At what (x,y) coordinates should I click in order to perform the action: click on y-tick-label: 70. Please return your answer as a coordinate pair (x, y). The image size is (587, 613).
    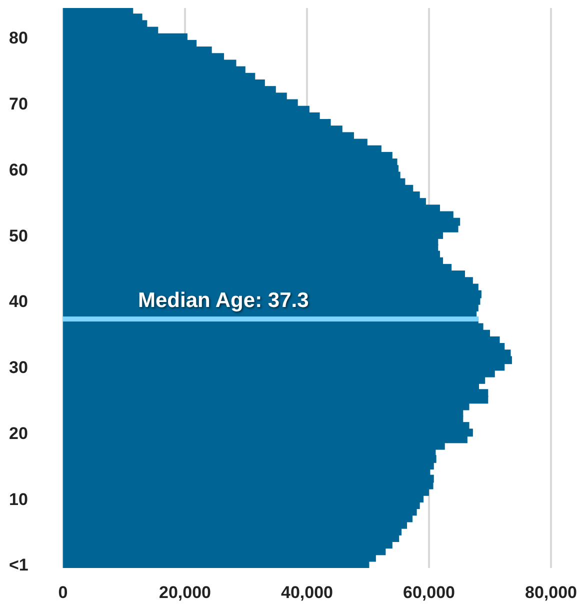
    Looking at the image, I should click on (18, 104).